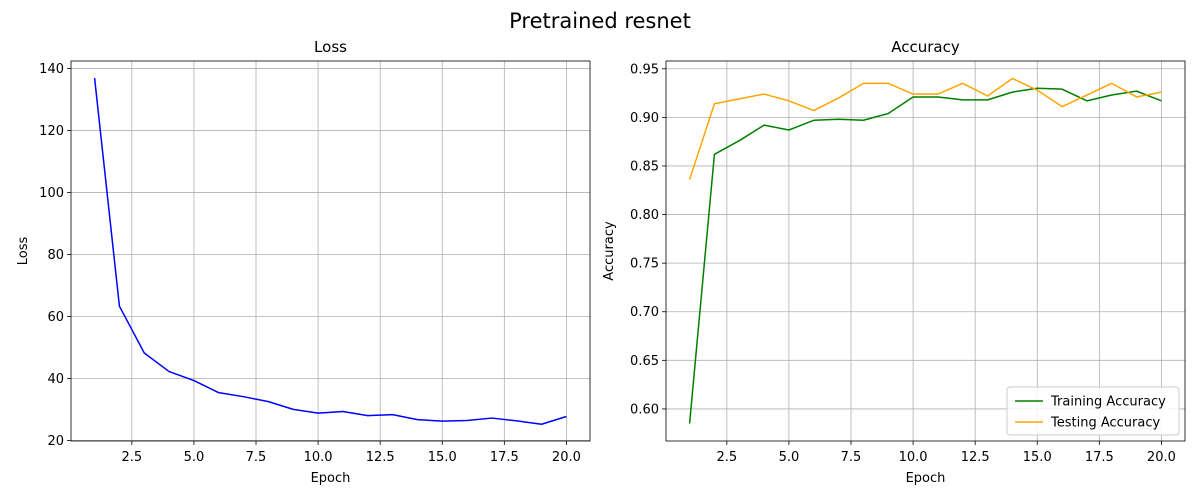  Describe the element at coordinates (726, 457) in the screenshot. I see `chart-2-x-tick-label: 2.5` at that location.